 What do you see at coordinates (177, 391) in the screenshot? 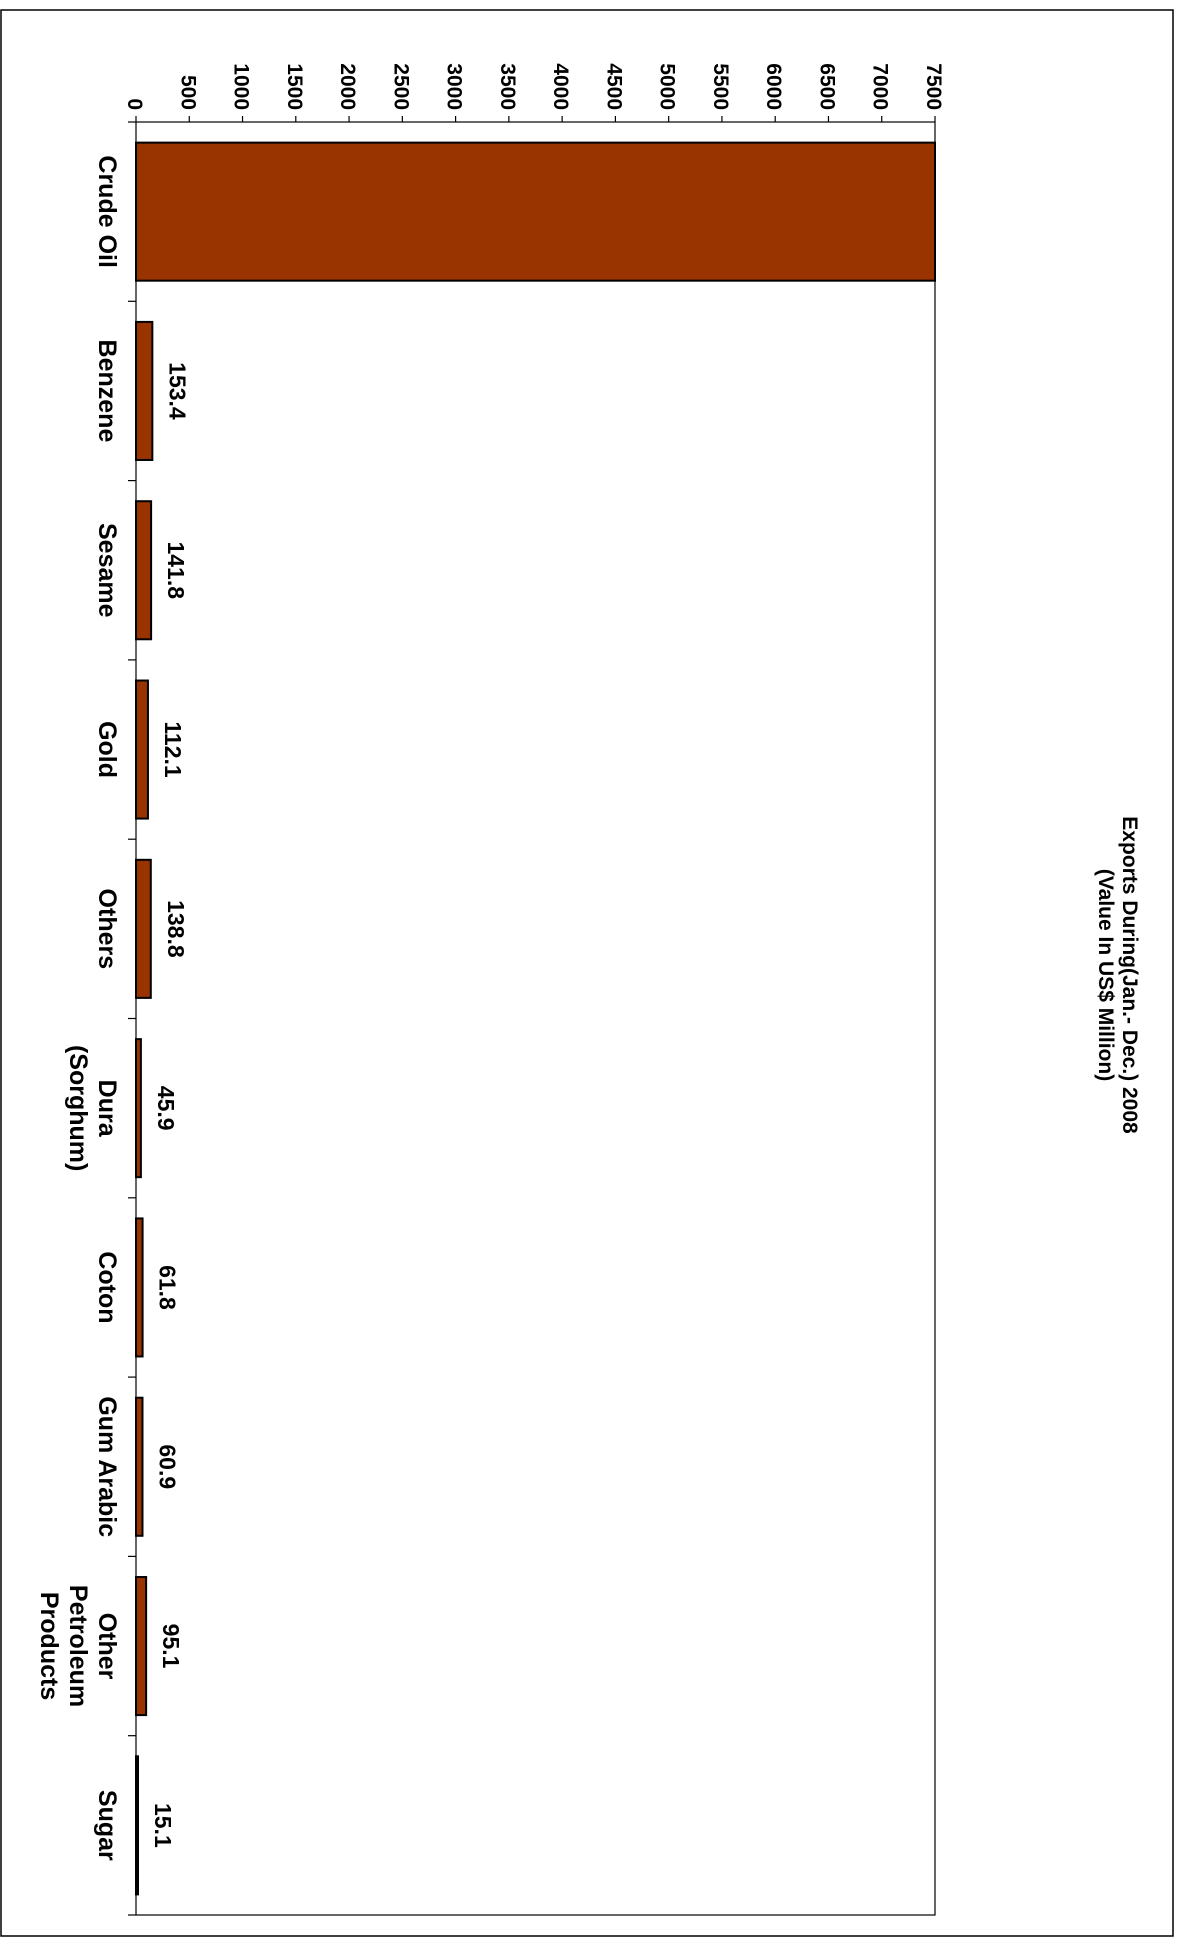
I see `data-label: 153.4` at bounding box center [177, 391].